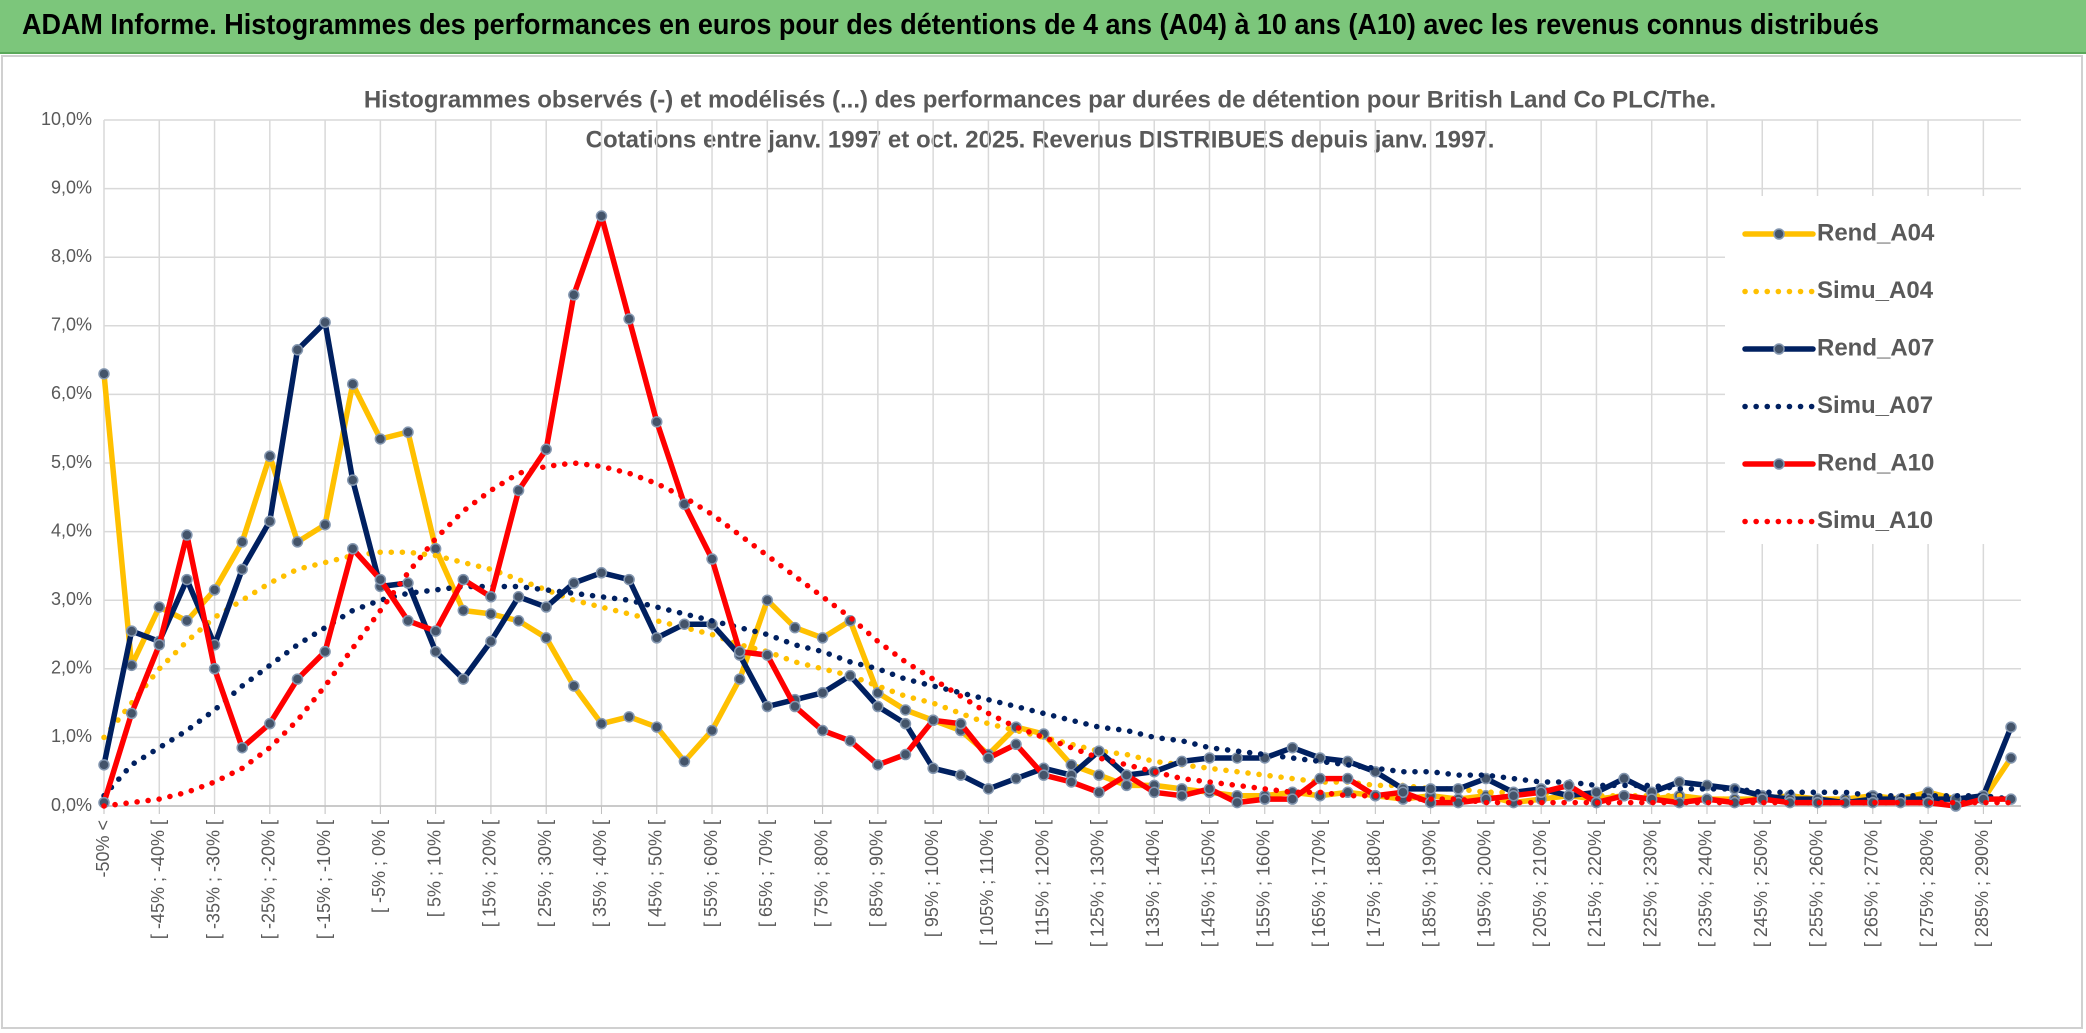  What do you see at coordinates (821, 873) in the screenshot?
I see `x-tick-label: [ 75% ; 80% [` at bounding box center [821, 873].